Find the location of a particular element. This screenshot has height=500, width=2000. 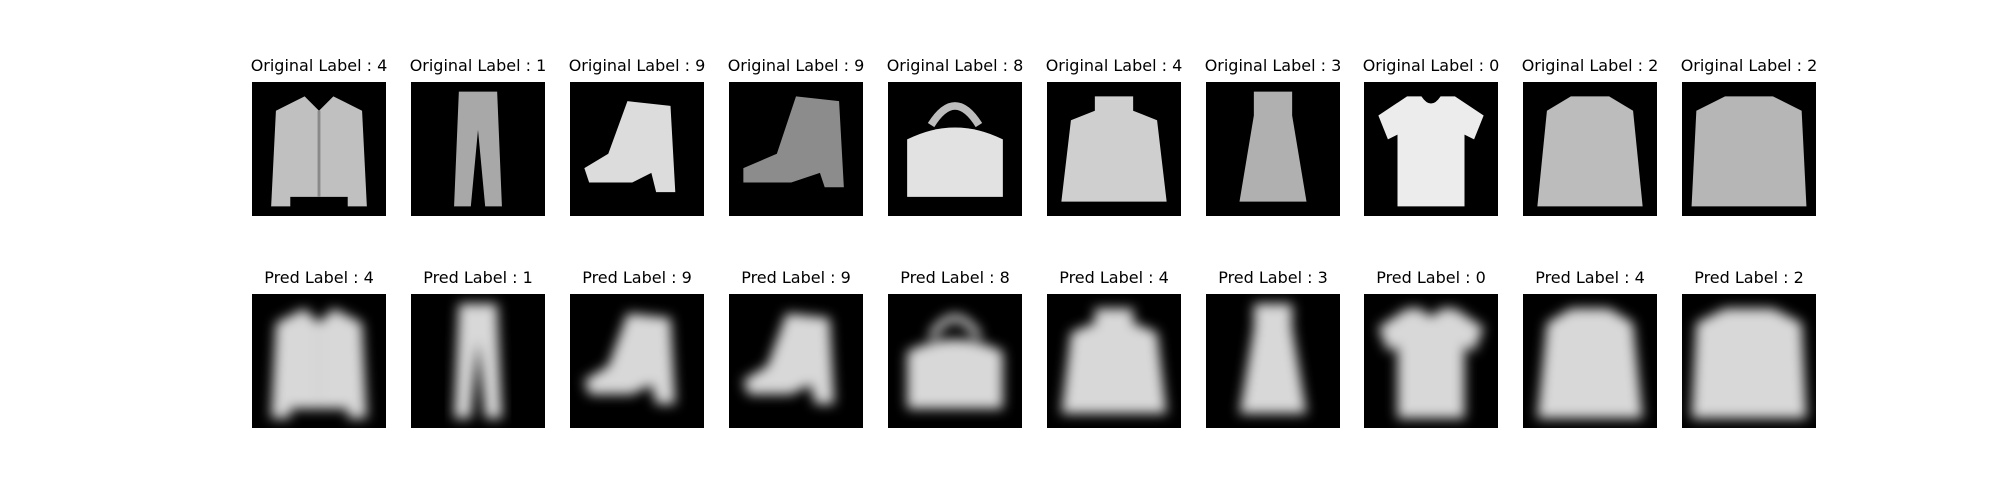

original-label-title: Original Label : 3 is located at coordinates (1273, 65).